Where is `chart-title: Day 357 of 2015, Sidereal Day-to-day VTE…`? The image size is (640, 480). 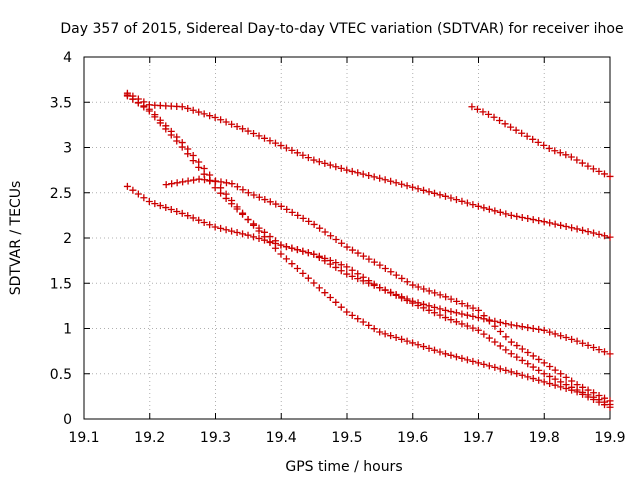 chart-title: Day 357 of 2015, Sidereal Day-to-day VTE… is located at coordinates (341, 29).